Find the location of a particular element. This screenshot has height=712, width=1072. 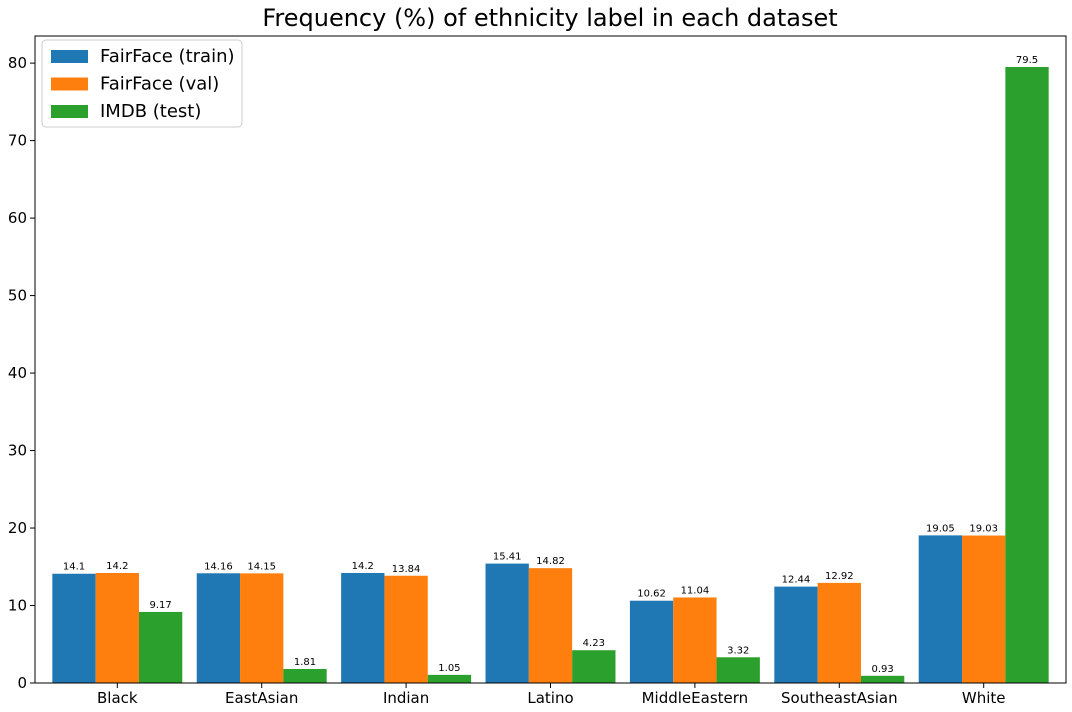

data-label: 14.16 is located at coordinates (218, 566).